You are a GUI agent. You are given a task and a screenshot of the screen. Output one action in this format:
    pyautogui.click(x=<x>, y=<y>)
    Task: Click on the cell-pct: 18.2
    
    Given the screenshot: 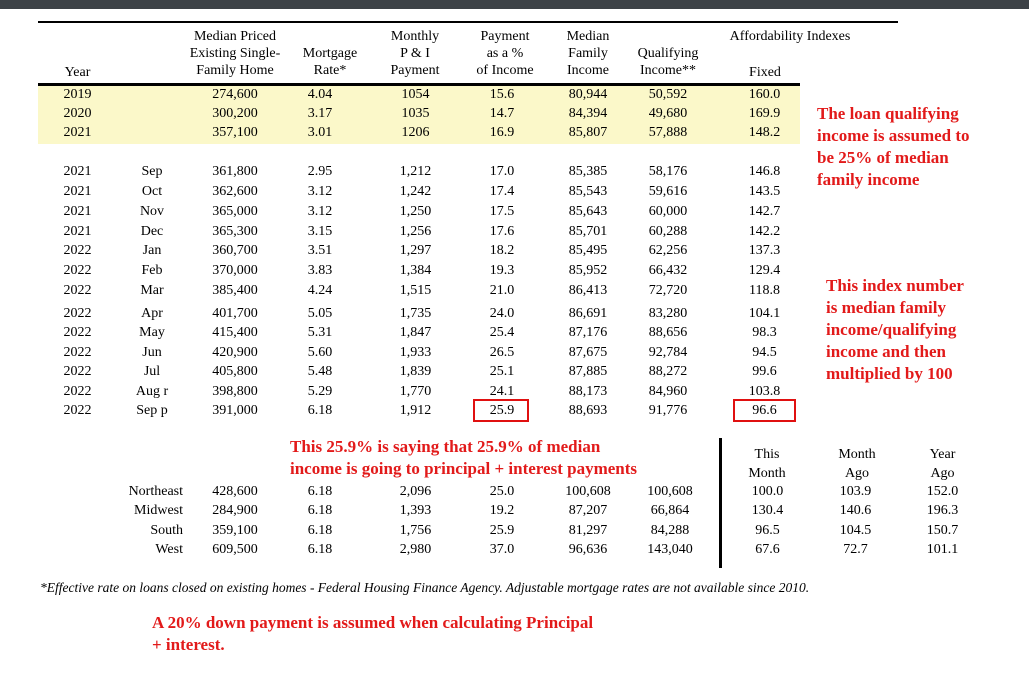 What is the action you would take?
    pyautogui.click(x=502, y=250)
    